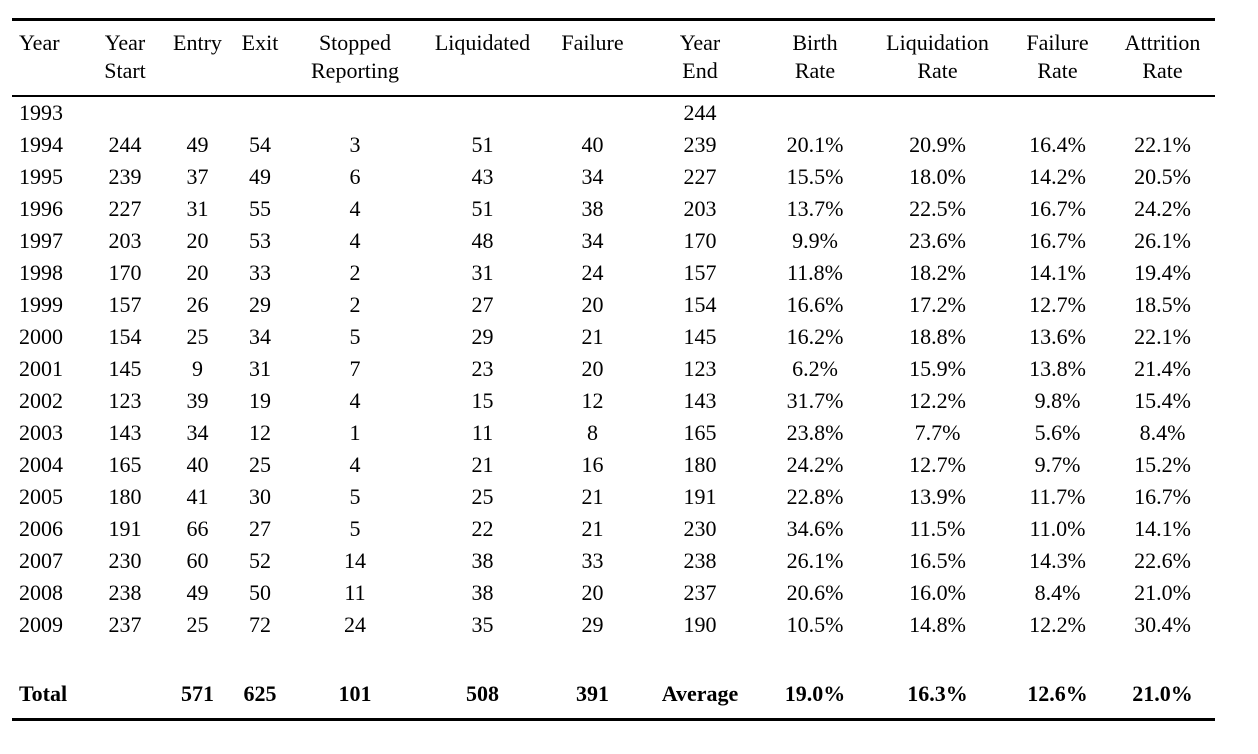 This screenshot has width=1258, height=754. Describe the element at coordinates (197, 496) in the screenshot. I see `table-cell: 41` at that location.